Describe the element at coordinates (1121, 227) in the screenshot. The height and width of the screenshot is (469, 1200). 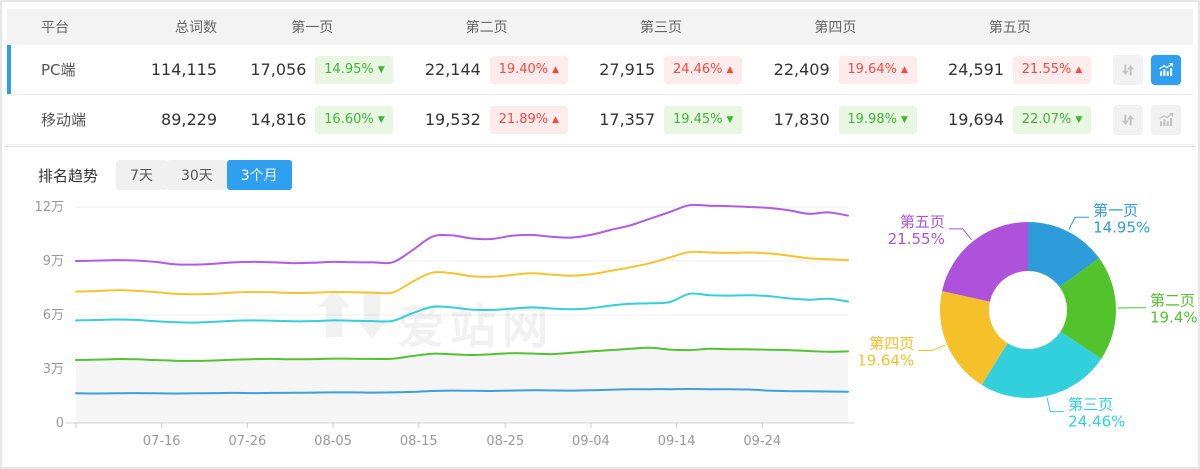
I see `donut-label-percent: 14.95%` at that location.